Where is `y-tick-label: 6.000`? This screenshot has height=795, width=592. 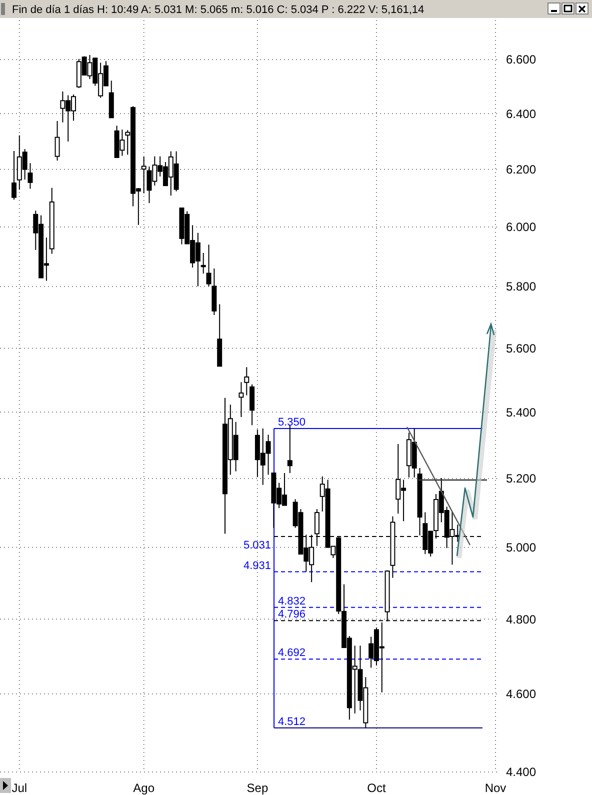 y-tick-label: 6.000 is located at coordinates (521, 227).